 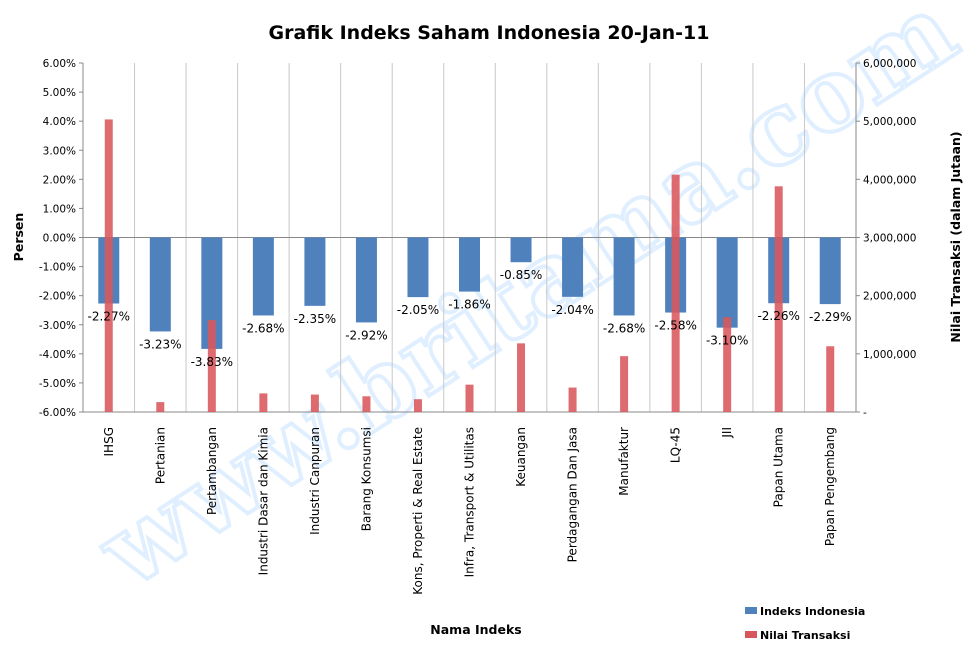 I want to click on y2-tick-label: -, so click(x=865, y=413).